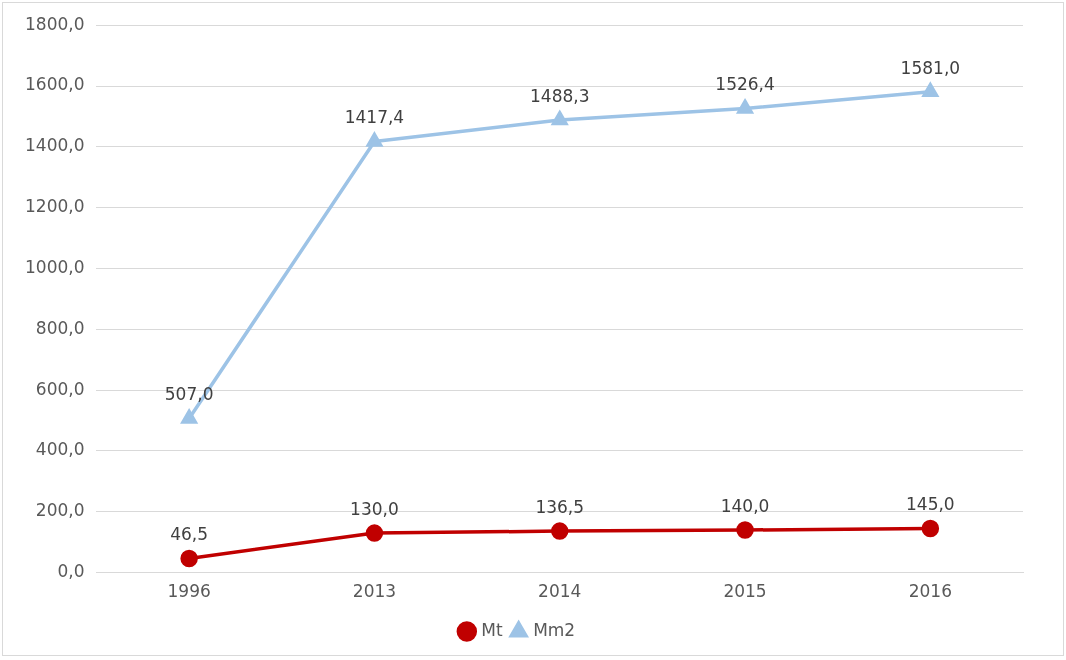 This screenshot has height=660, width=1066. Describe the element at coordinates (55, 266) in the screenshot. I see `y-tick-label: 1000,0` at that location.